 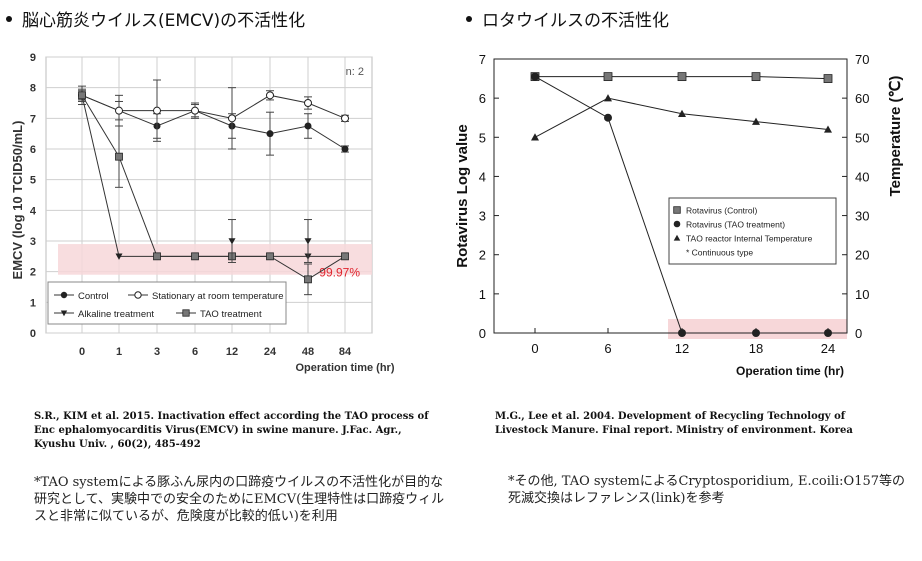 I want to click on y2-tick-label: 30, so click(x=862, y=216).